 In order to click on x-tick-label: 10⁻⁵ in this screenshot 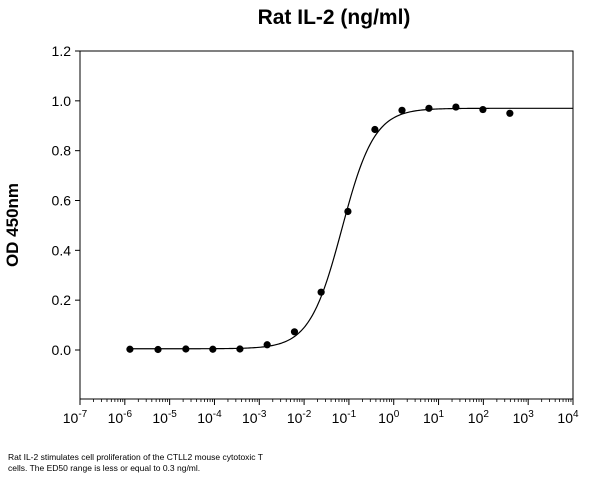, I will do `click(164, 417)`.